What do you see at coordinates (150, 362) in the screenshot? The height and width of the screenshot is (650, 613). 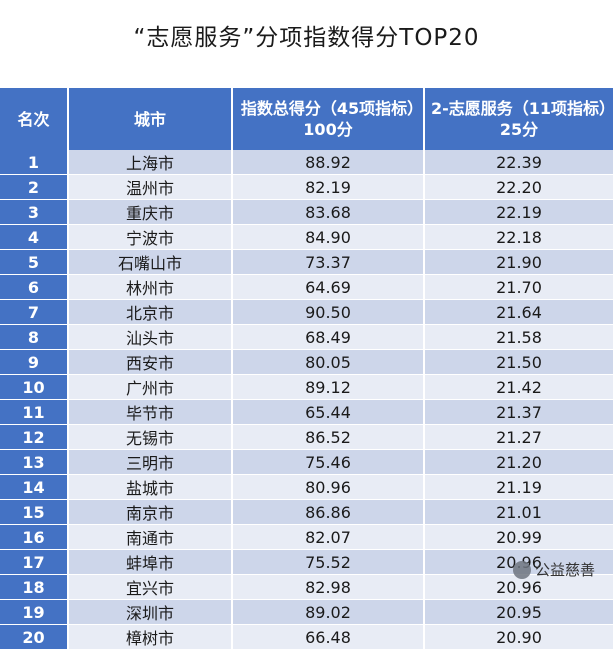 I see `city-cell: 西安市` at bounding box center [150, 362].